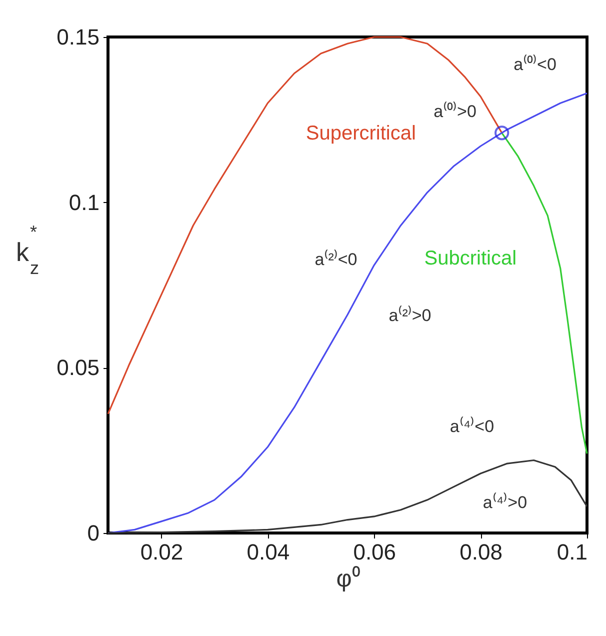  I want to click on series-label: Subcritical, so click(470, 258).